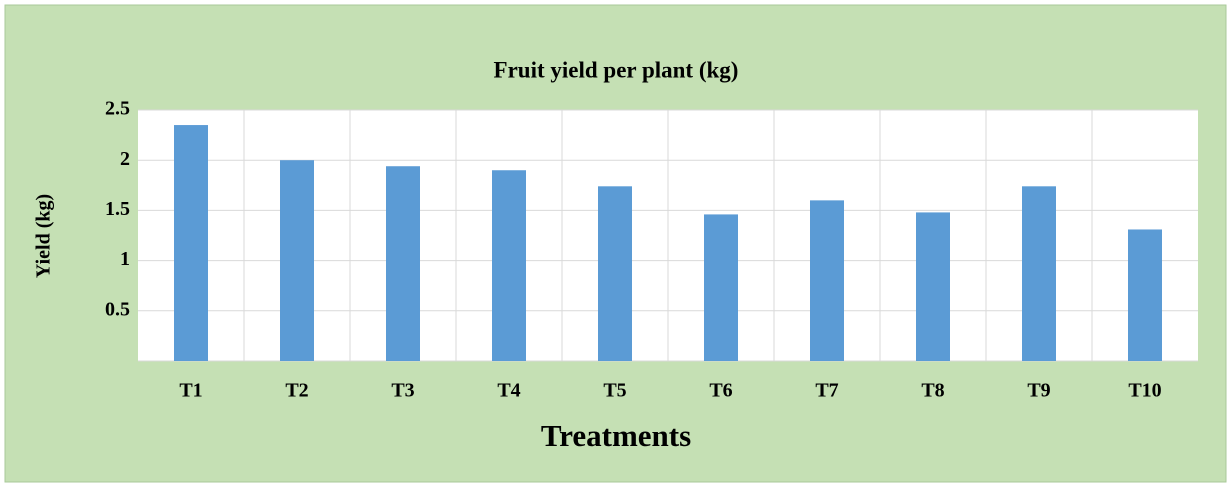  What do you see at coordinates (508, 391) in the screenshot?
I see `x-tick-label: T4` at bounding box center [508, 391].